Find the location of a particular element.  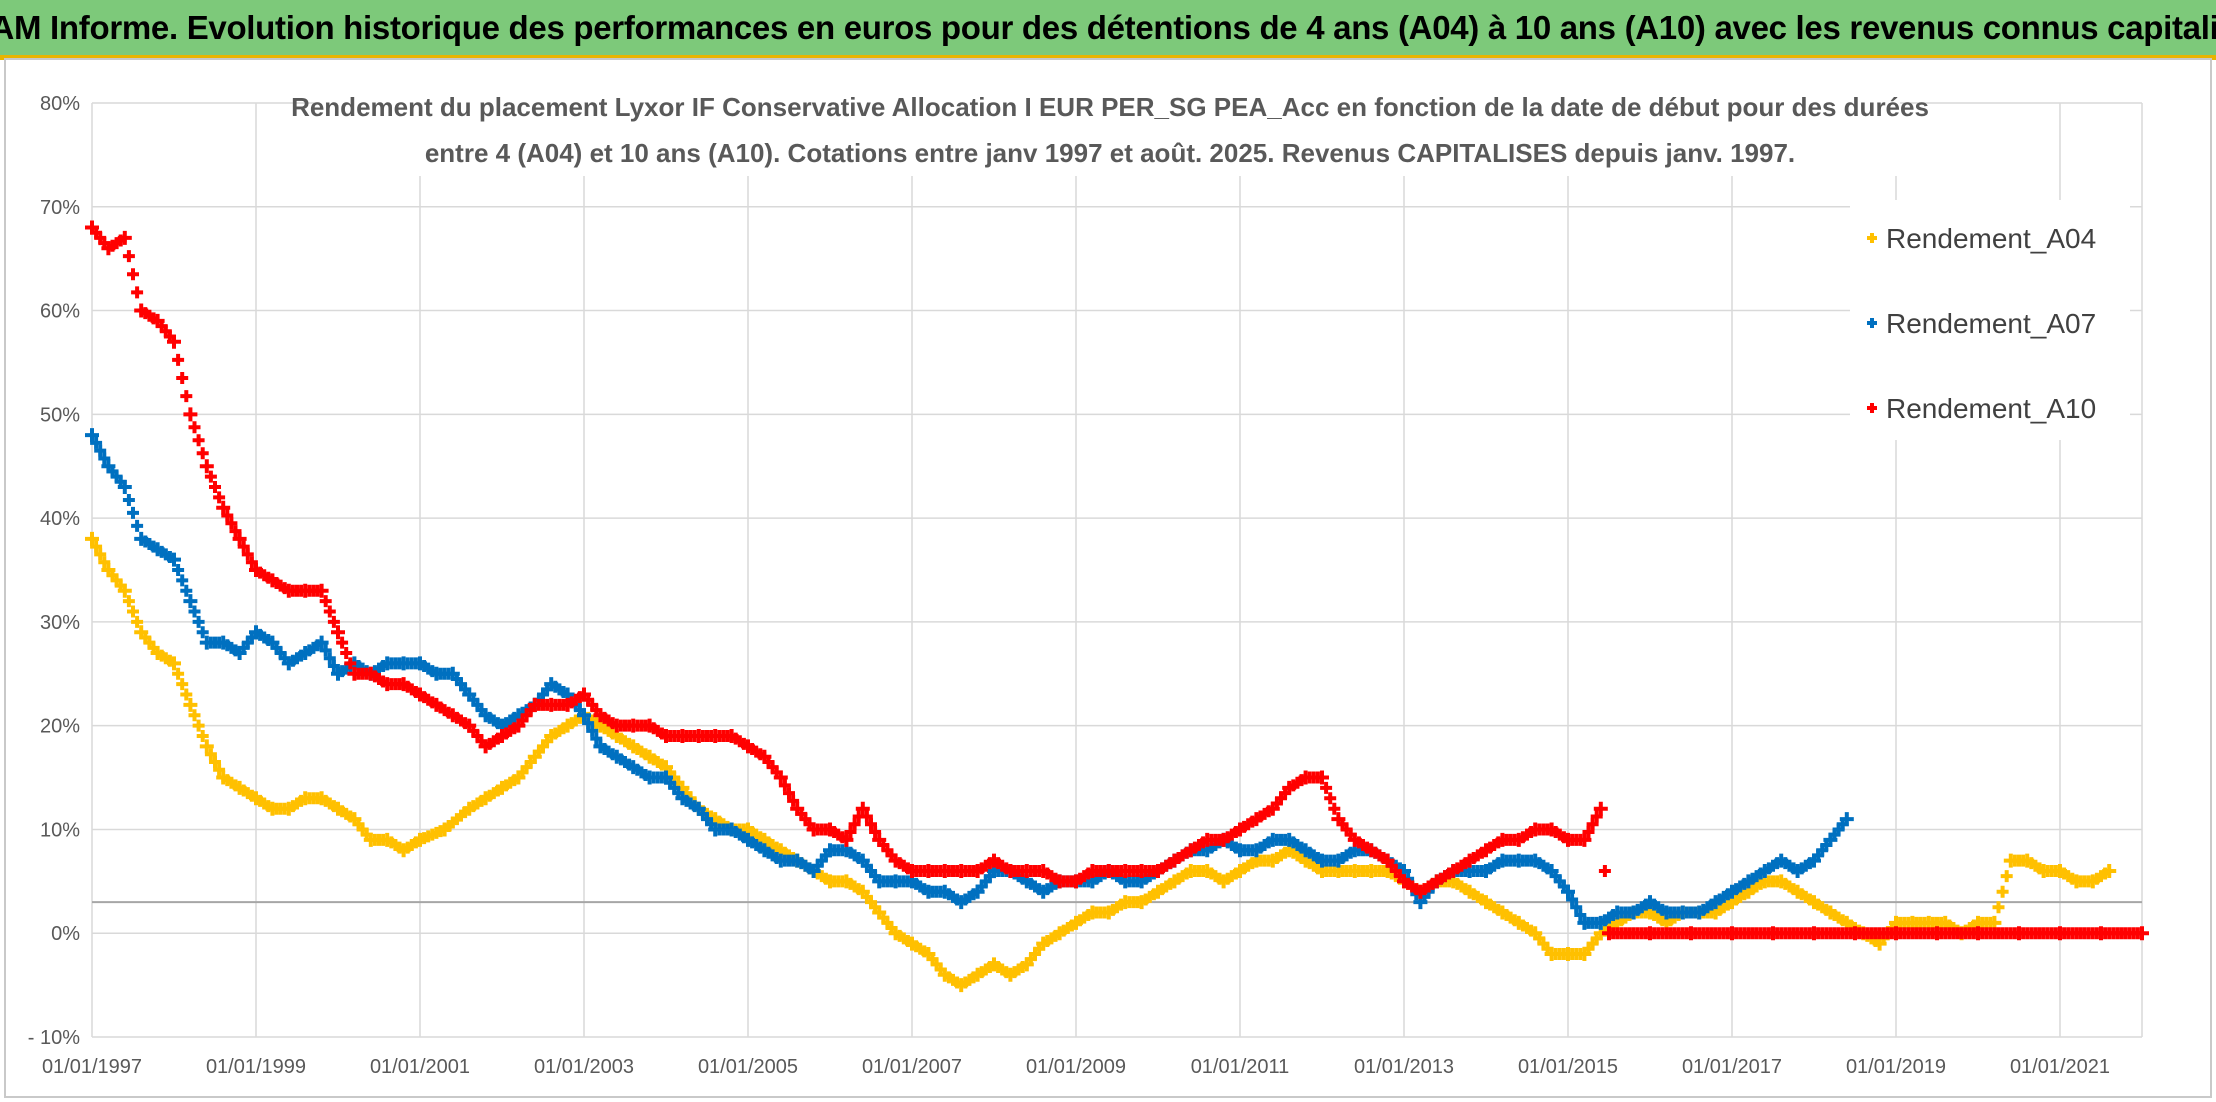

x-tick-label: 01/01/2003 is located at coordinates (584, 1067).